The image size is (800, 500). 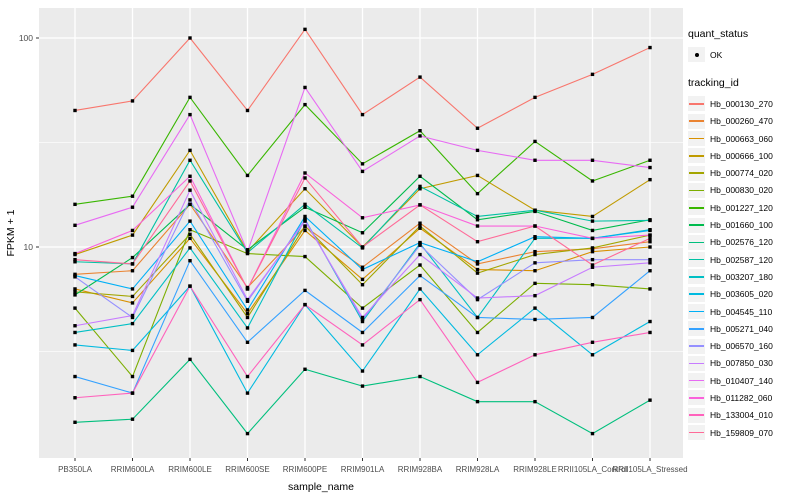 I want to click on black-point-icon, so click(x=696, y=55).